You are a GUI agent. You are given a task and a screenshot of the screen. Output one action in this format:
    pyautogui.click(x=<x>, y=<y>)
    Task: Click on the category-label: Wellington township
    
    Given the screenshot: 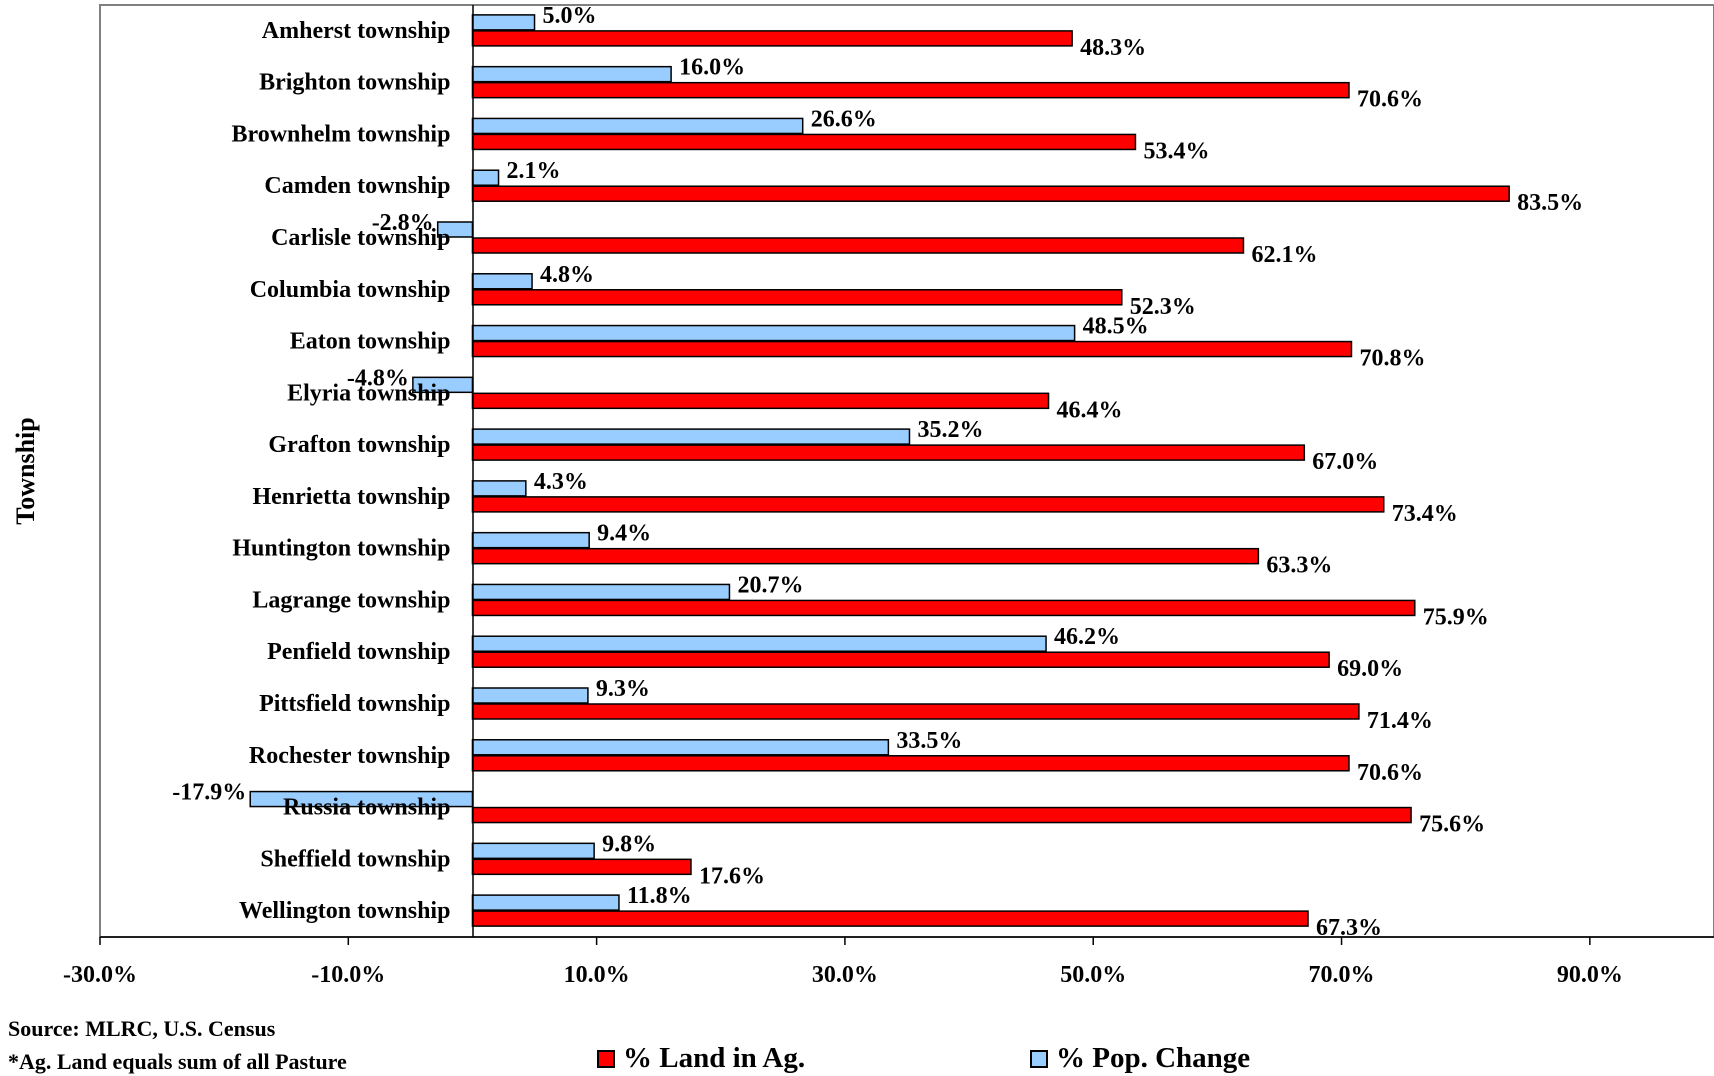 What is the action you would take?
    pyautogui.click(x=344, y=911)
    